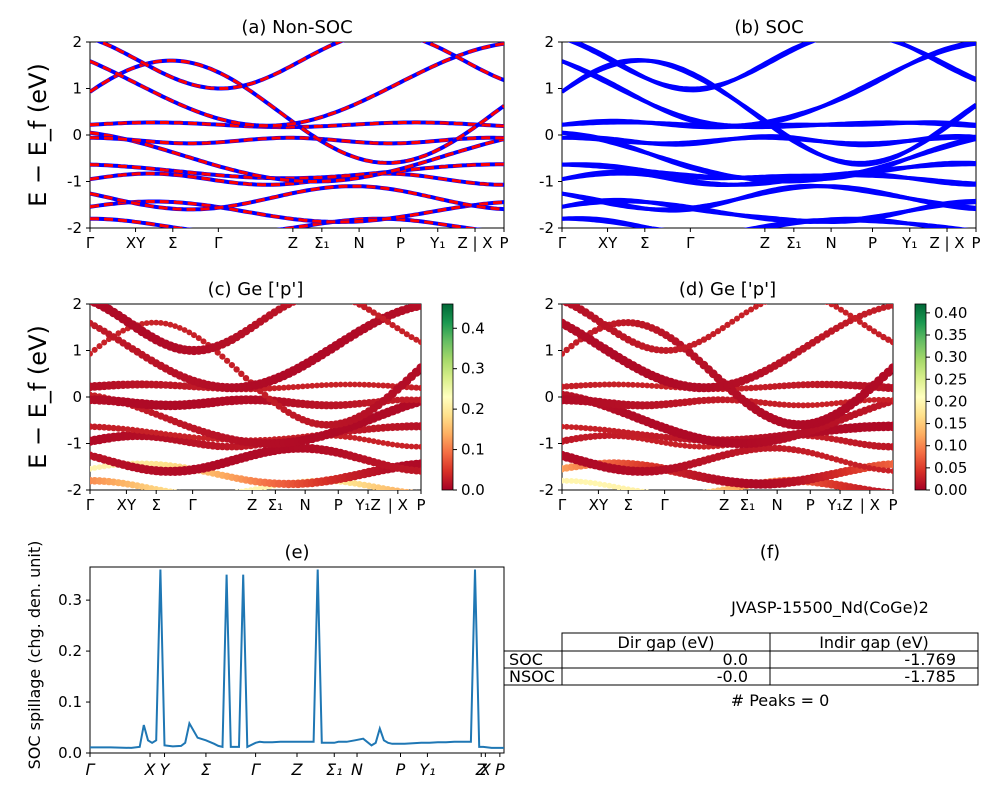  Describe the element at coordinates (150, 769) in the screenshot. I see `x-tick-label: X` at that location.